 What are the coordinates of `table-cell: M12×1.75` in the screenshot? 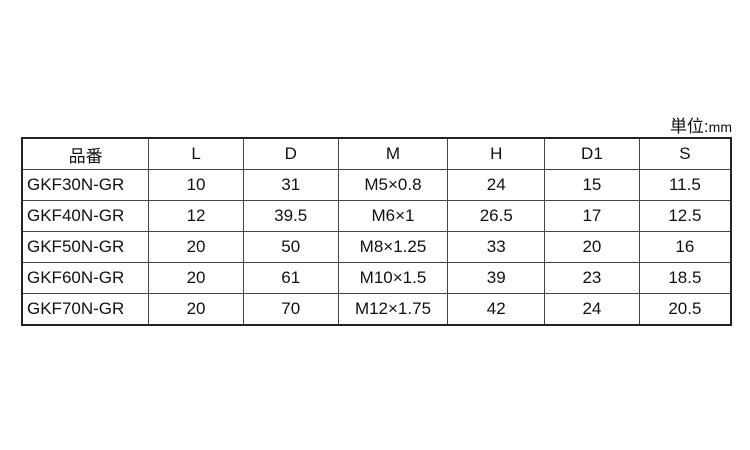 It's located at (393, 309).